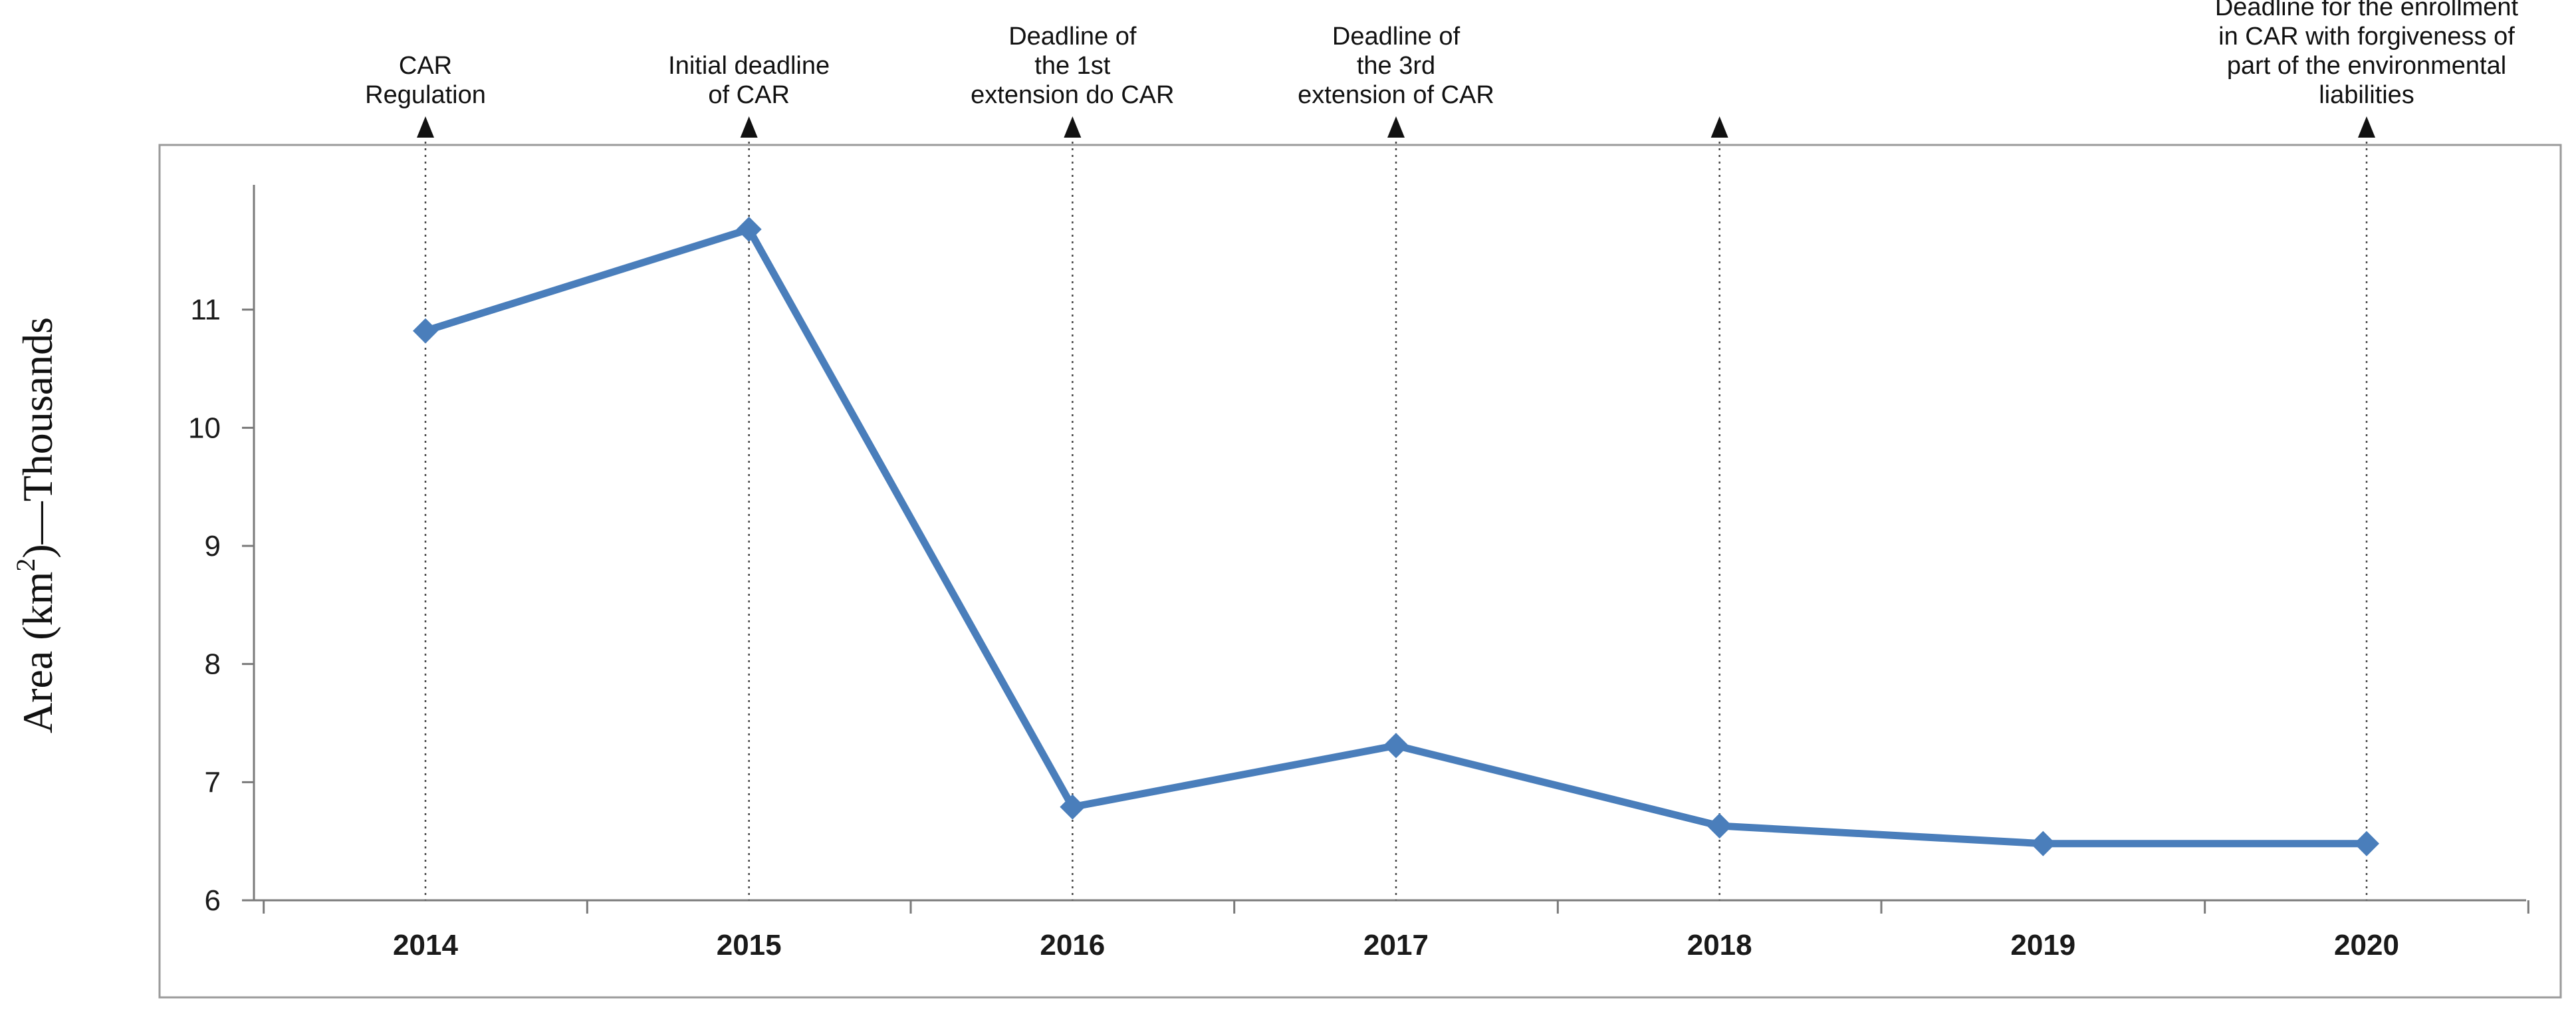 Image resolution: width=2576 pixels, height=1010 pixels. What do you see at coordinates (748, 95) in the screenshot?
I see `event-annotation-text: of CAR` at bounding box center [748, 95].